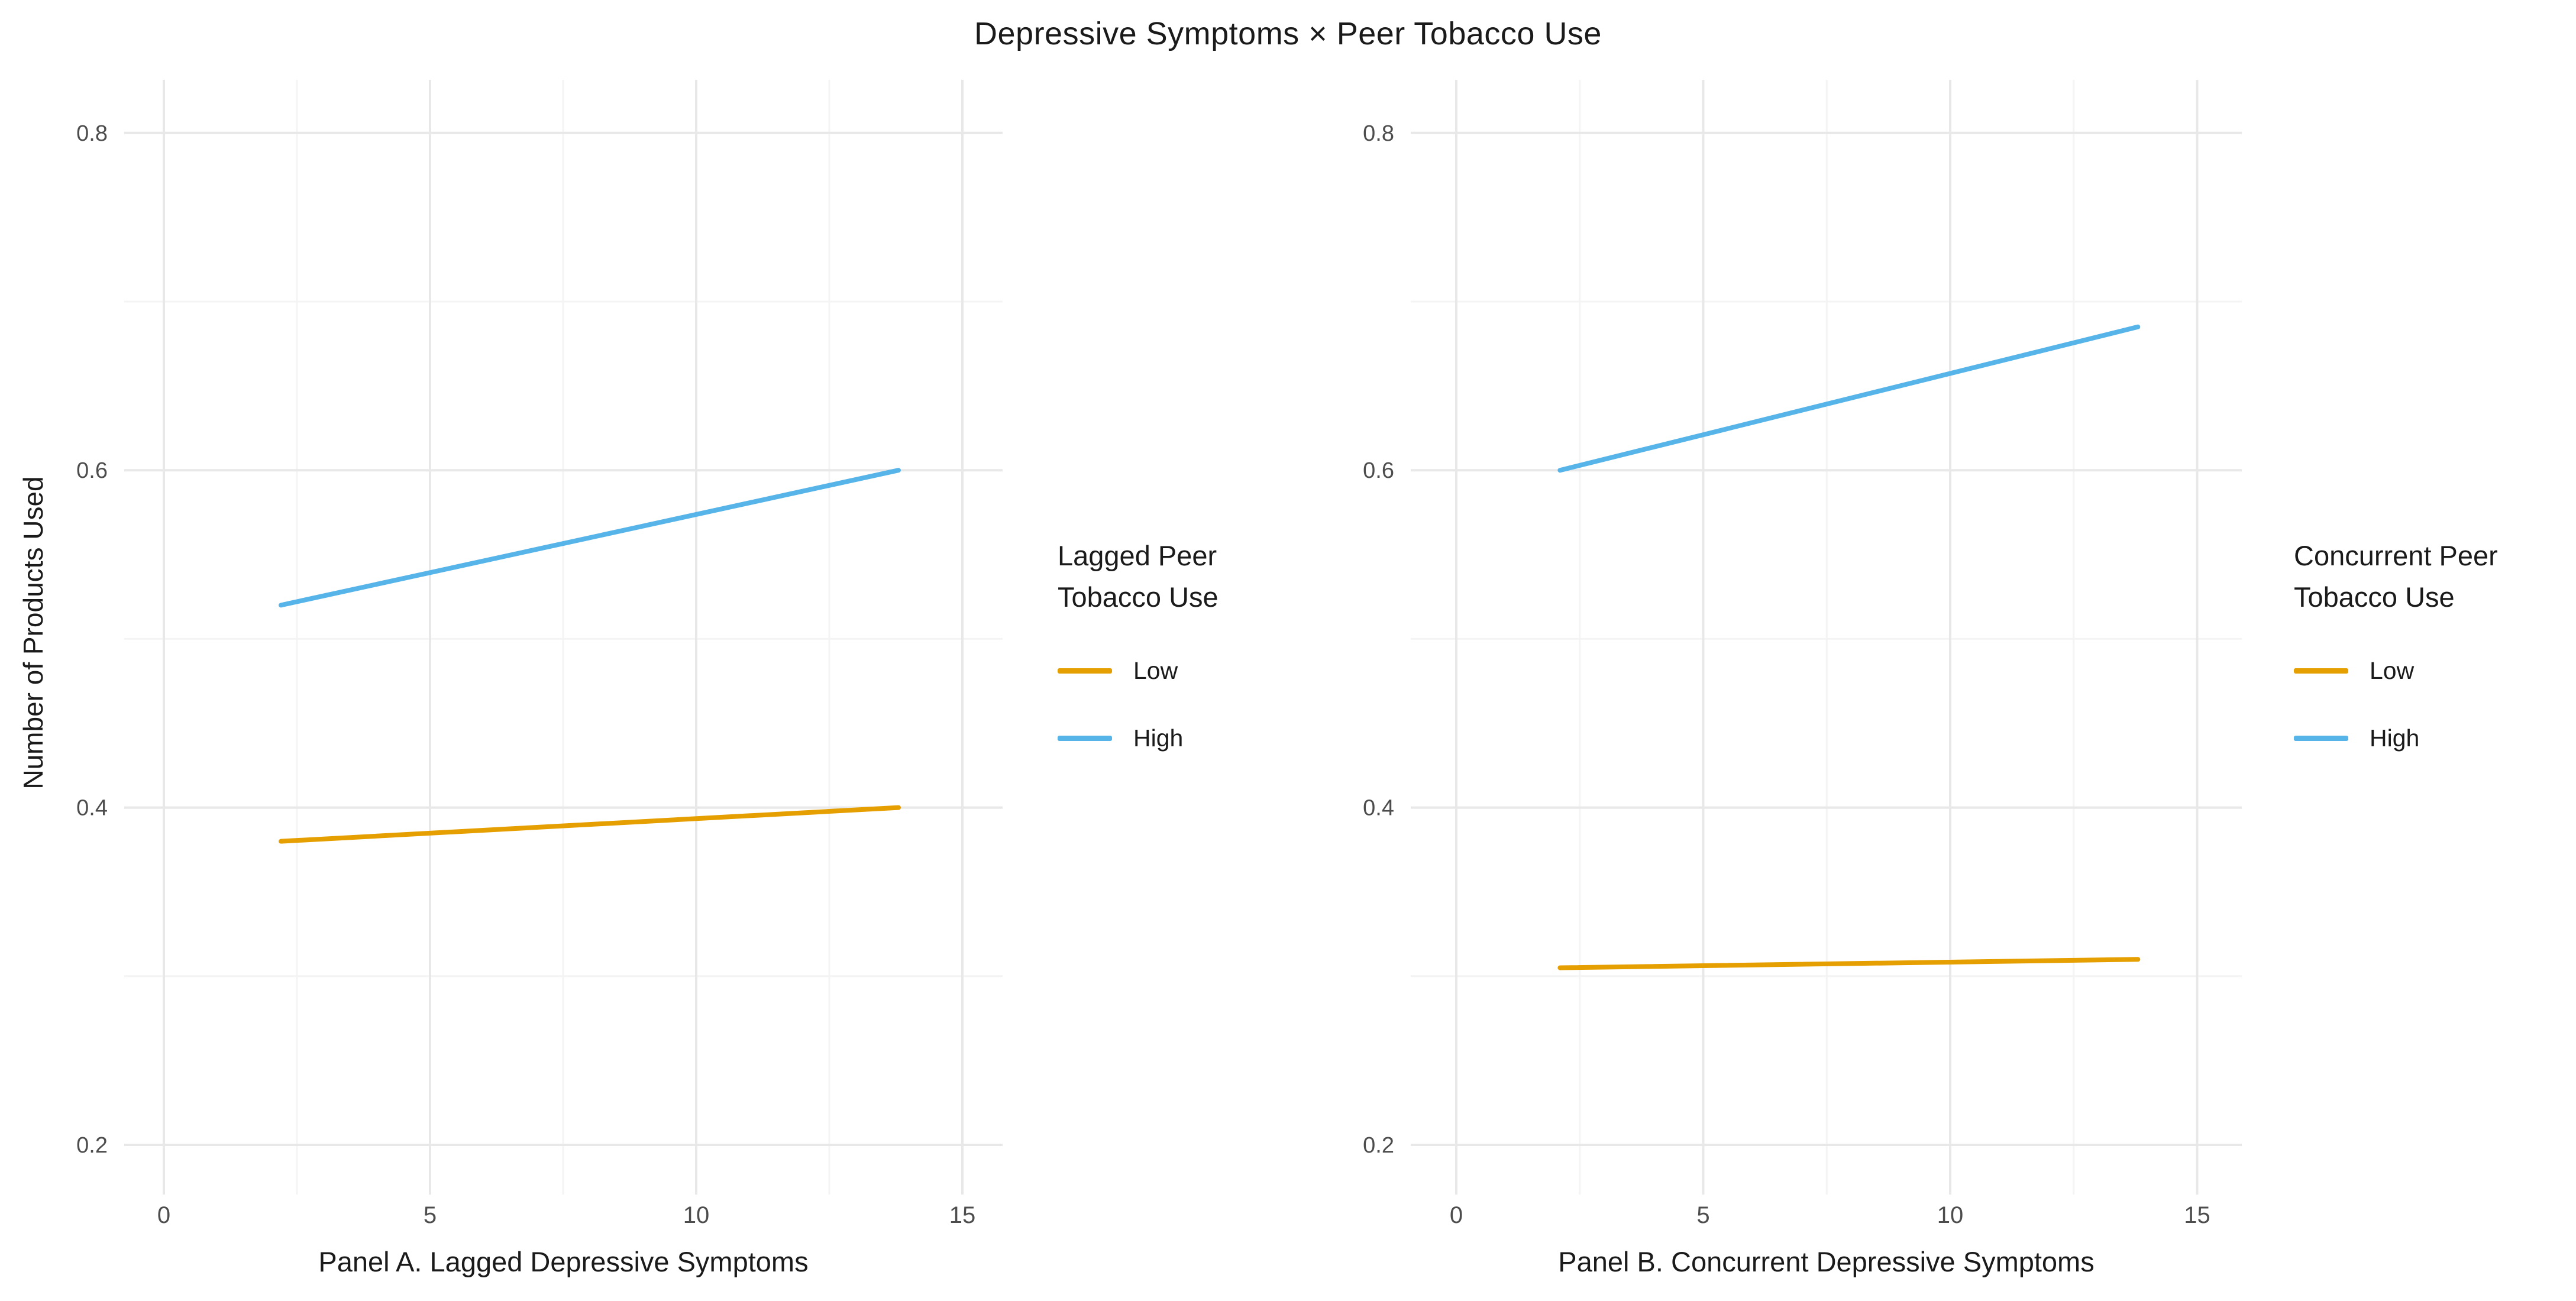  Describe the element at coordinates (2396, 555) in the screenshot. I see `legend-title-line: Concurrent Peer` at that location.